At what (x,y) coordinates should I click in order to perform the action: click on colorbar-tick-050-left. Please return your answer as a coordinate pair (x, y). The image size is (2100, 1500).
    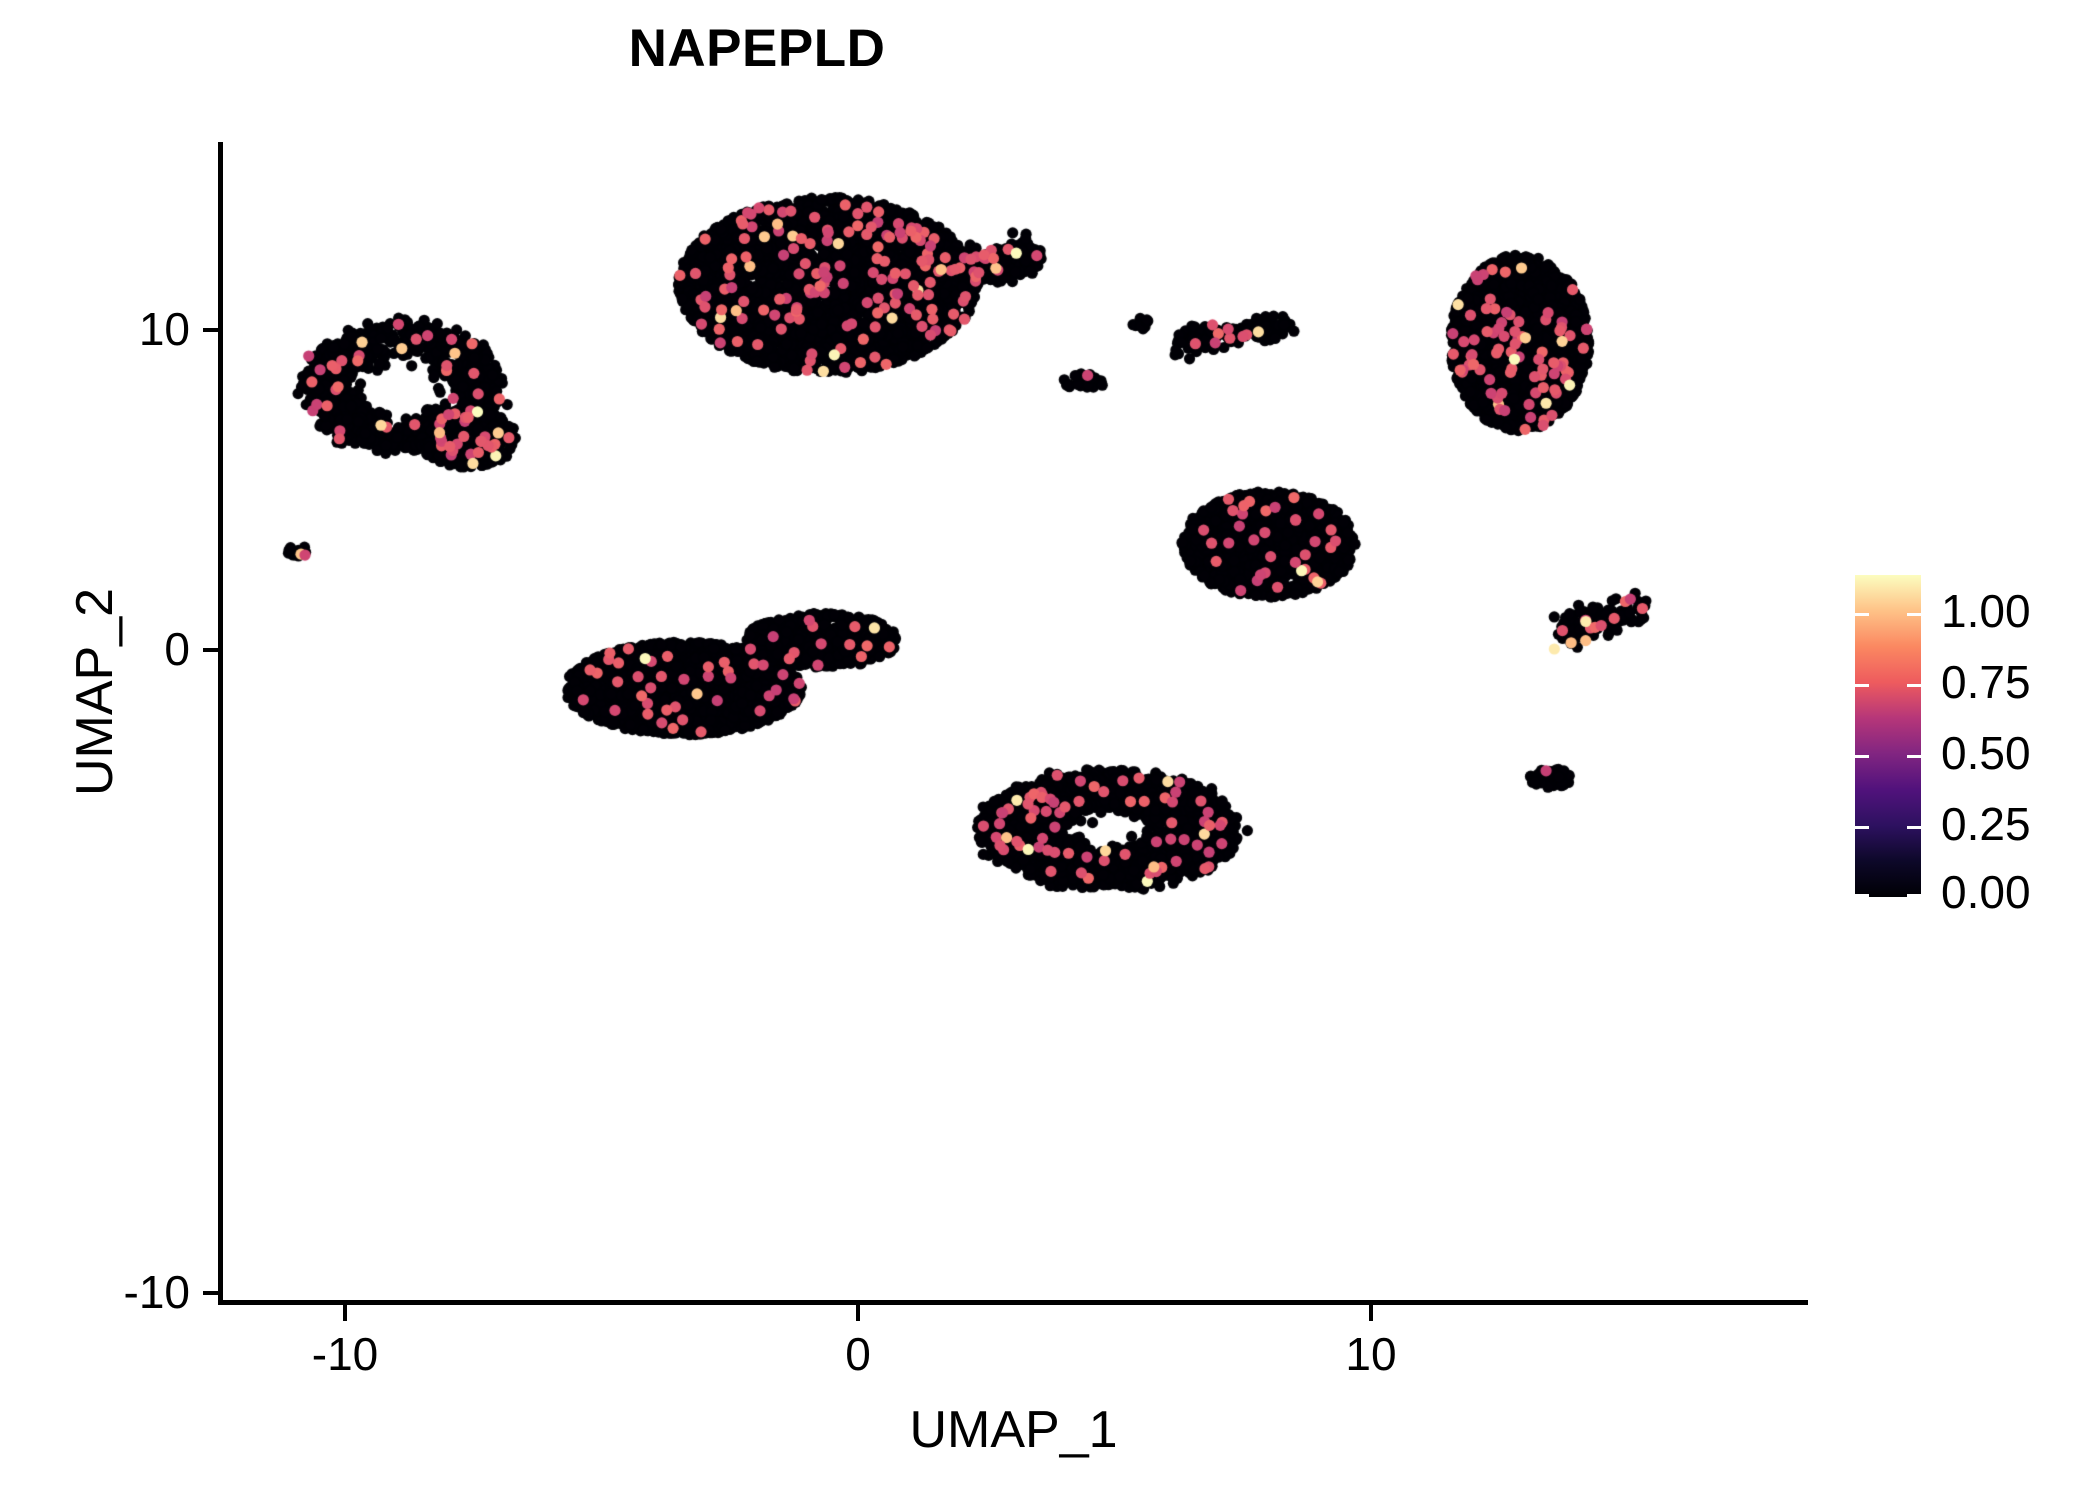
    Looking at the image, I should click on (1862, 756).